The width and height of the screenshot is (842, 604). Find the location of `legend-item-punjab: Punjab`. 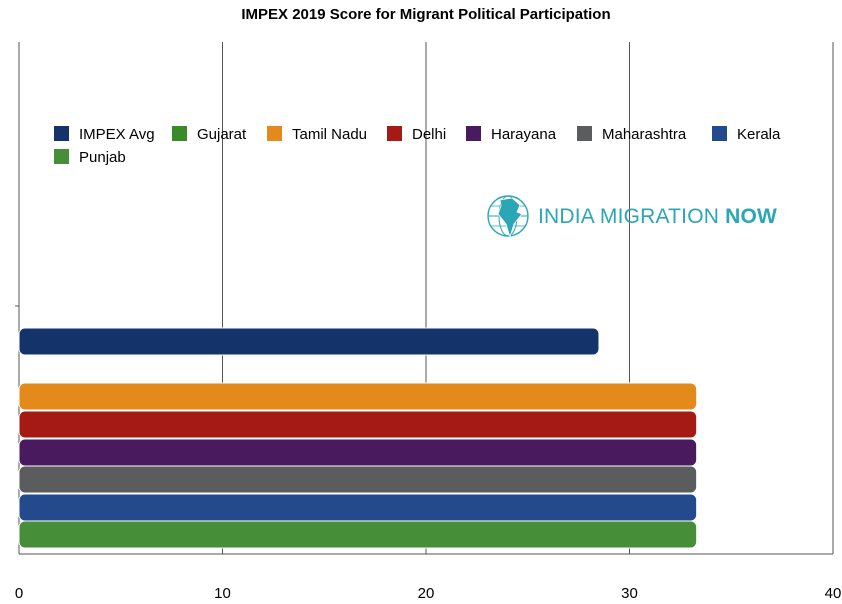

legend-item-punjab: Punjab is located at coordinates (90, 157).